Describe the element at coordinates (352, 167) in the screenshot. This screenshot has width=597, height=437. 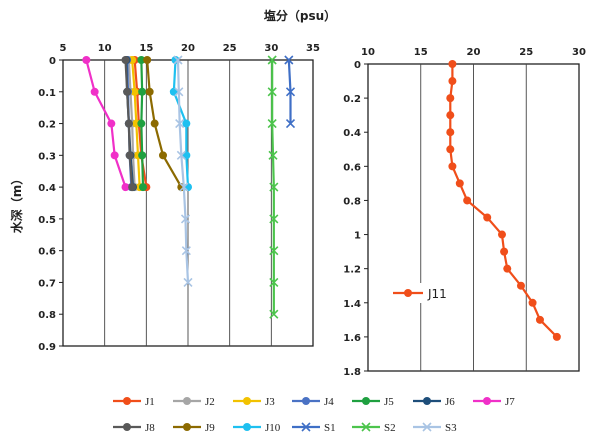
I see `y-tick-label: 0.6` at that location.